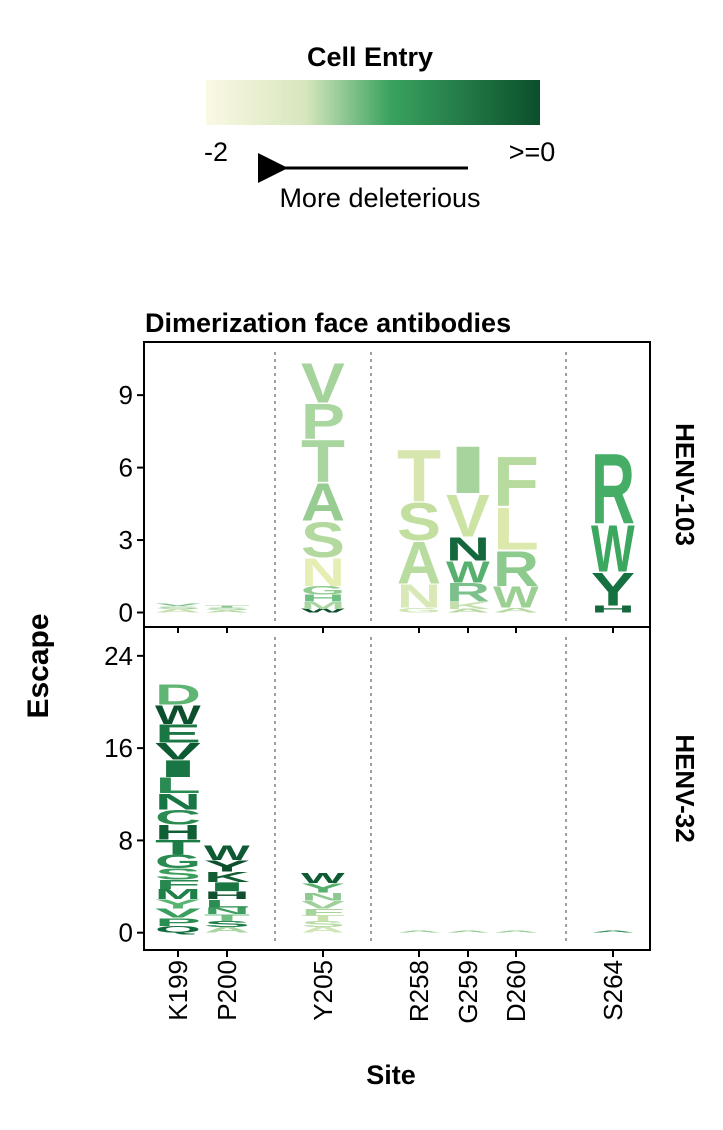 This screenshot has height=1130, width=723. Describe the element at coordinates (178, 929) in the screenshot. I see `logo-letter: Q` at that location.